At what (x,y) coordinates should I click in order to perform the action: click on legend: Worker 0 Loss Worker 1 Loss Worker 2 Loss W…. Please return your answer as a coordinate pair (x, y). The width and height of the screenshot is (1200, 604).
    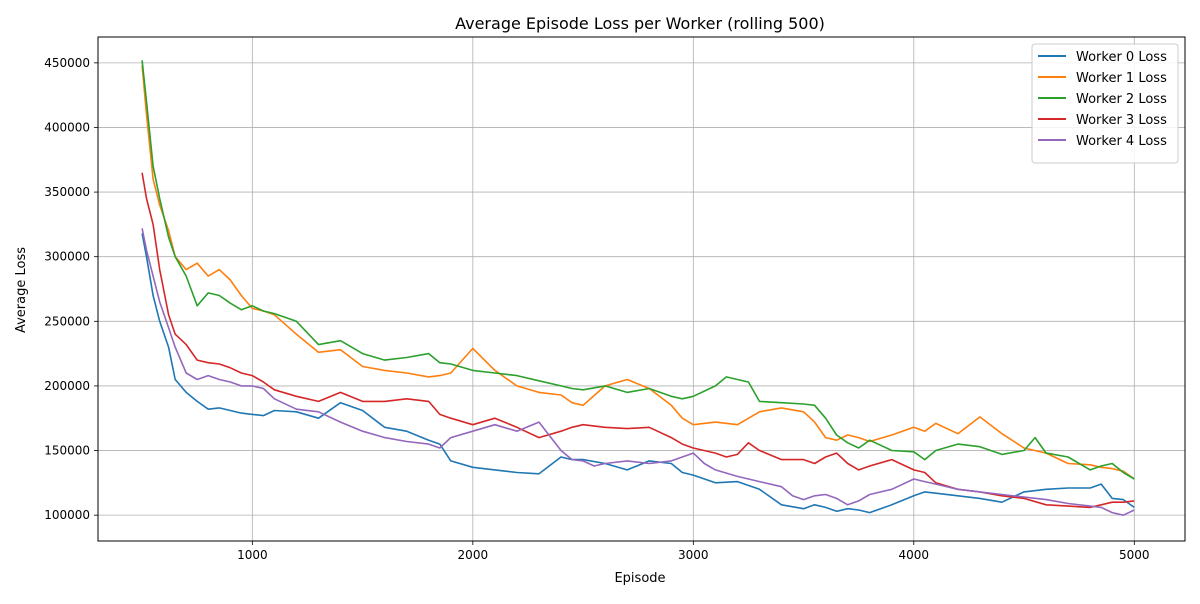
    Looking at the image, I should click on (1105, 103).